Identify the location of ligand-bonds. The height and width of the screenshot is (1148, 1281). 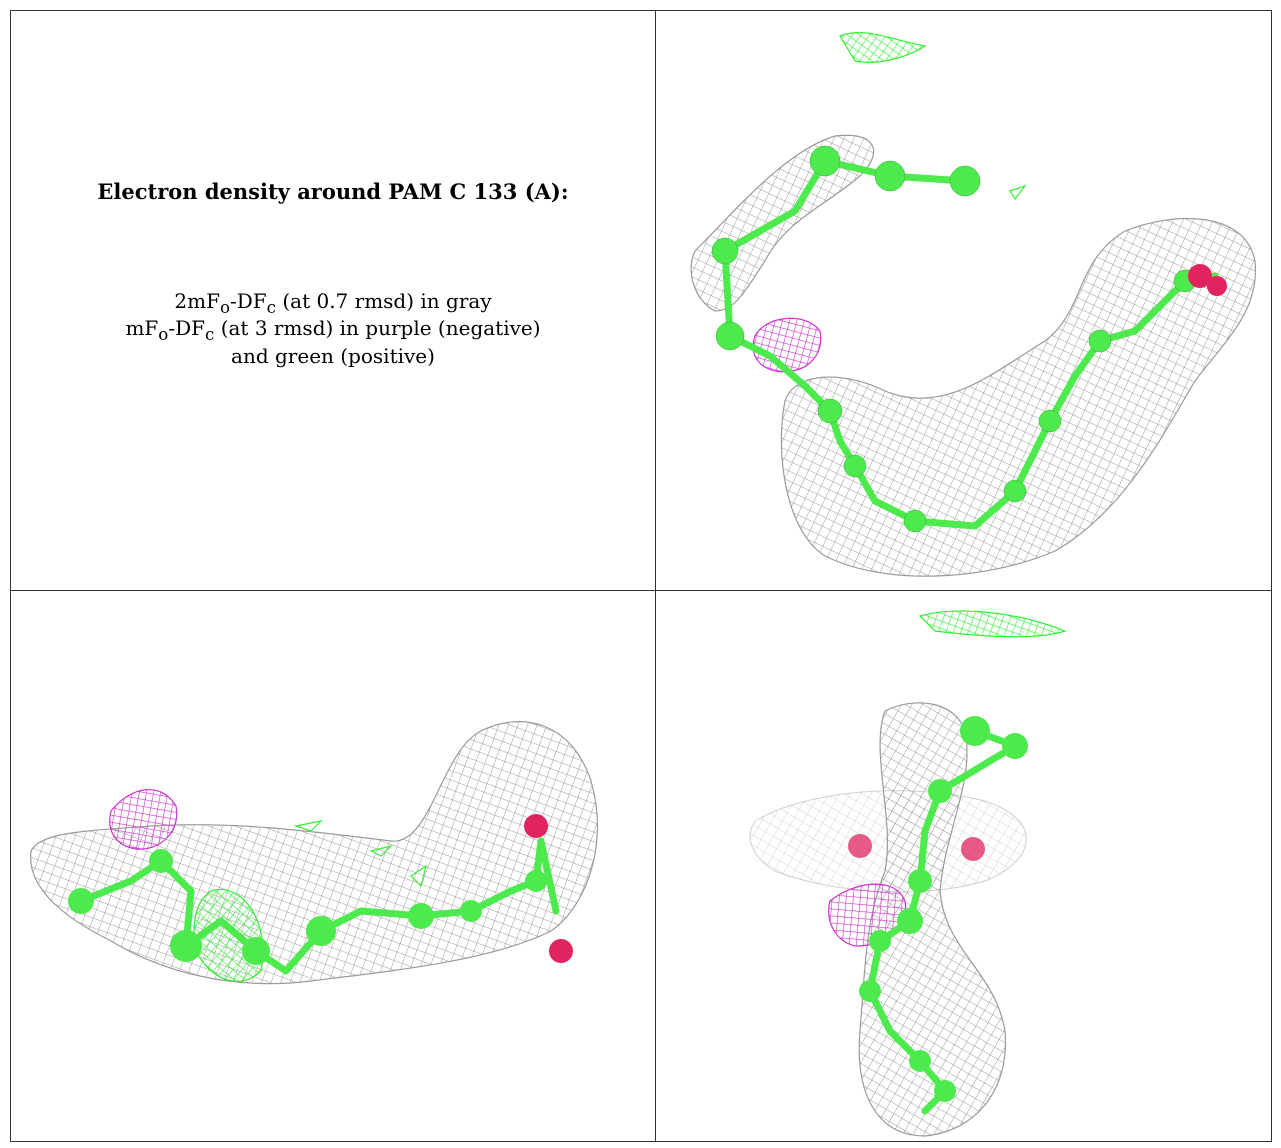
(318, 906).